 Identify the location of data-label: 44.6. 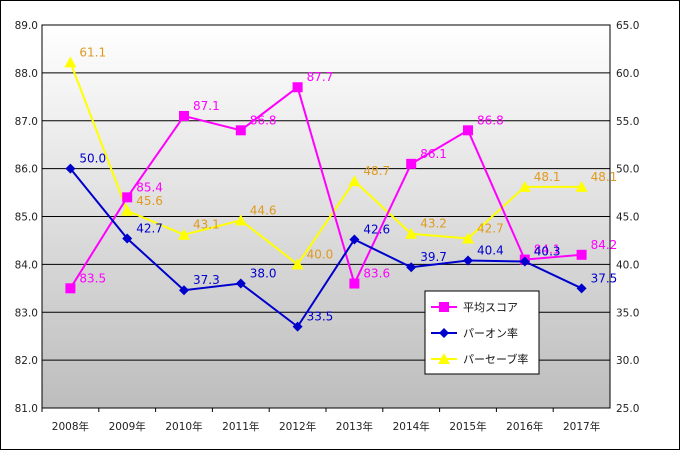
(263, 210).